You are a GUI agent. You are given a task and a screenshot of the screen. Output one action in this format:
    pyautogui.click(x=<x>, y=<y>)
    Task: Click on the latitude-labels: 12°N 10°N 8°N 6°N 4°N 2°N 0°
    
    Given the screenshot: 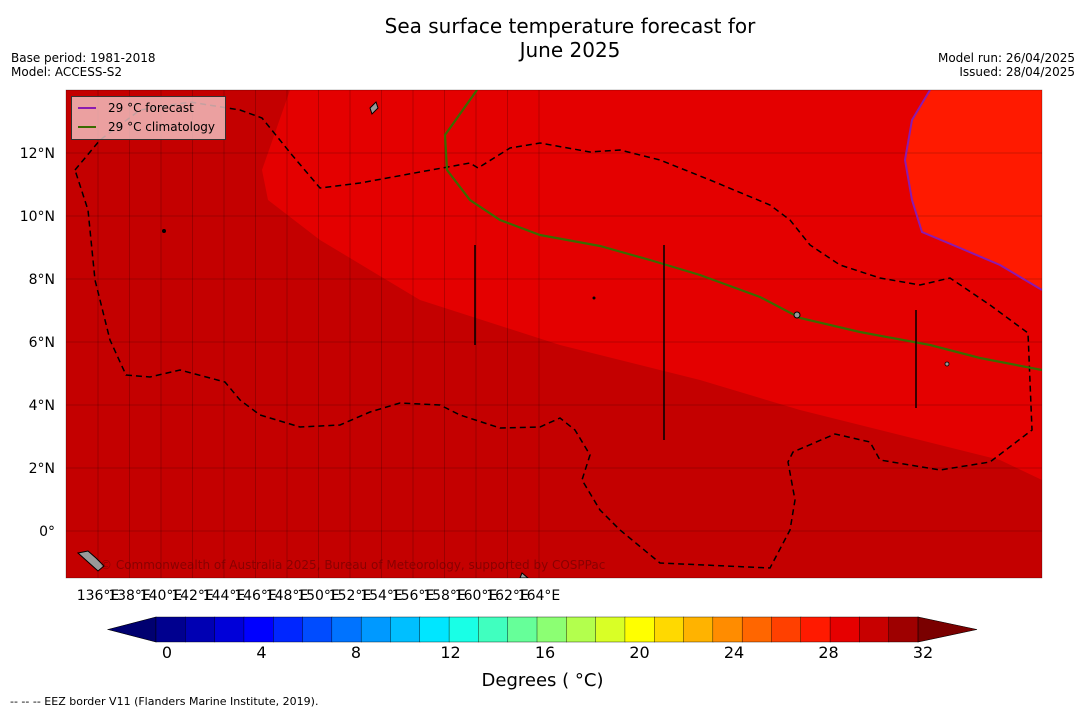 What is the action you would take?
    pyautogui.click(x=37, y=343)
    